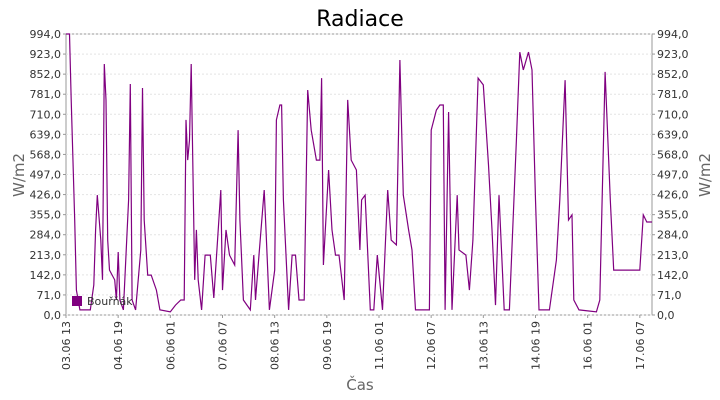 The width and height of the screenshot is (720, 400). What do you see at coordinates (359, 19) in the screenshot?
I see `chart-title: Radiace` at bounding box center [359, 19].